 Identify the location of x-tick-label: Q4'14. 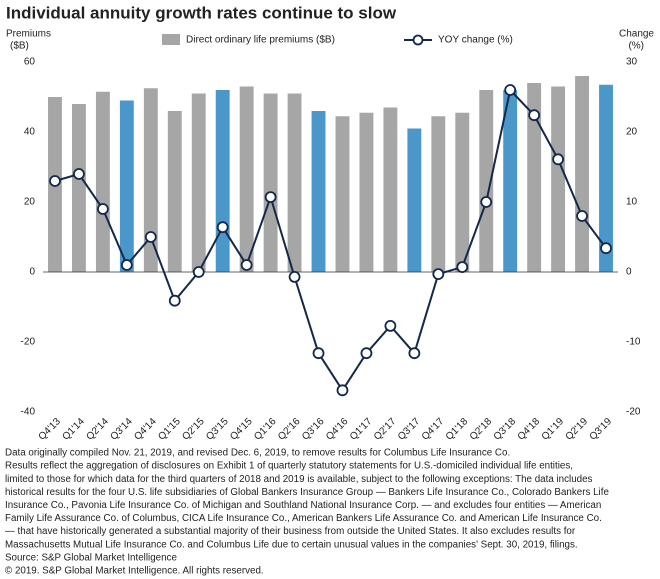
(145, 429).